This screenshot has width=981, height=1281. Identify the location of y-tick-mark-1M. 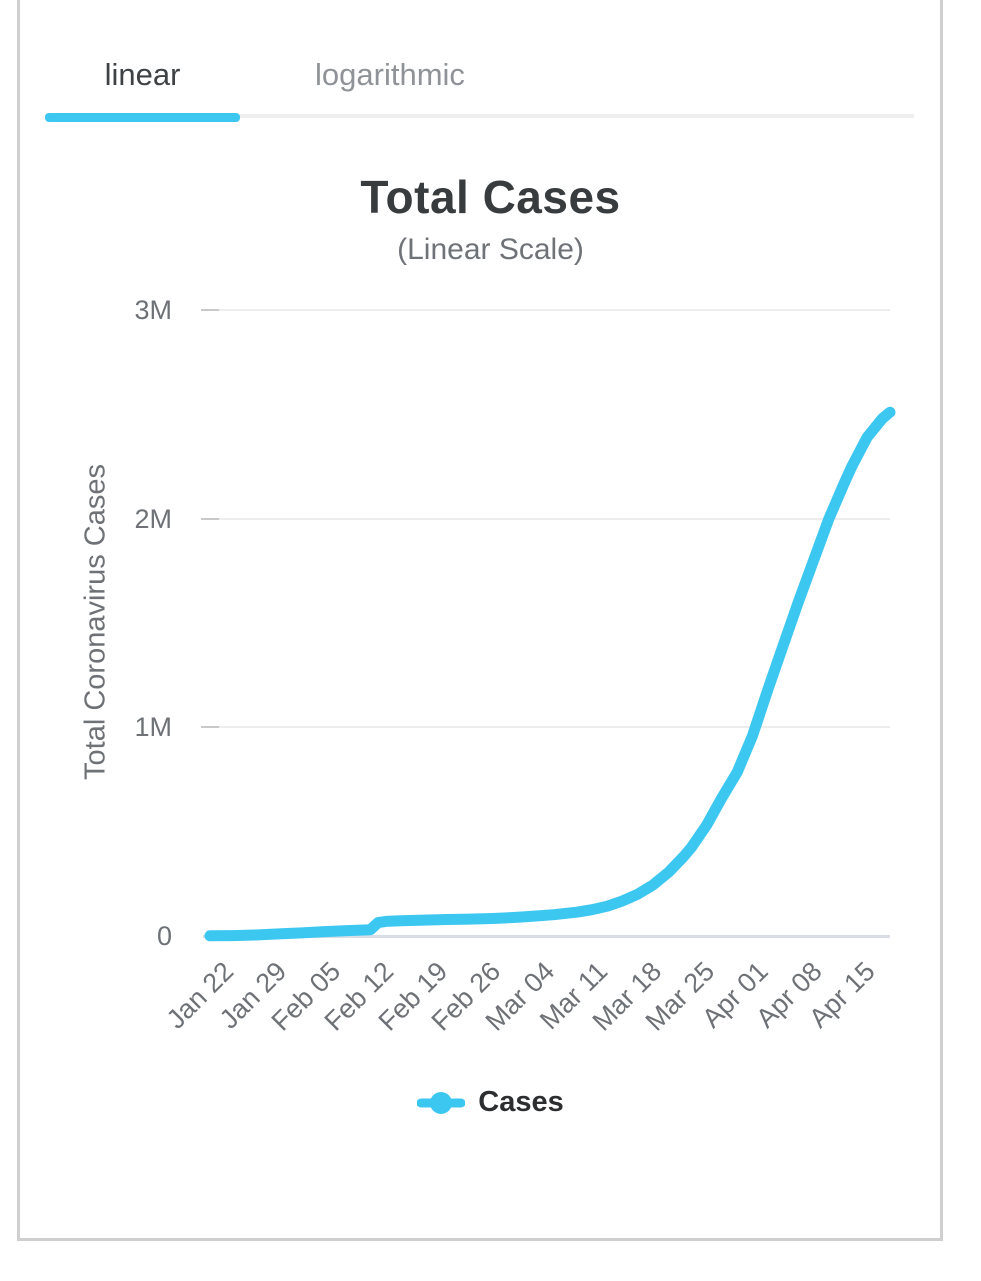
(210, 727).